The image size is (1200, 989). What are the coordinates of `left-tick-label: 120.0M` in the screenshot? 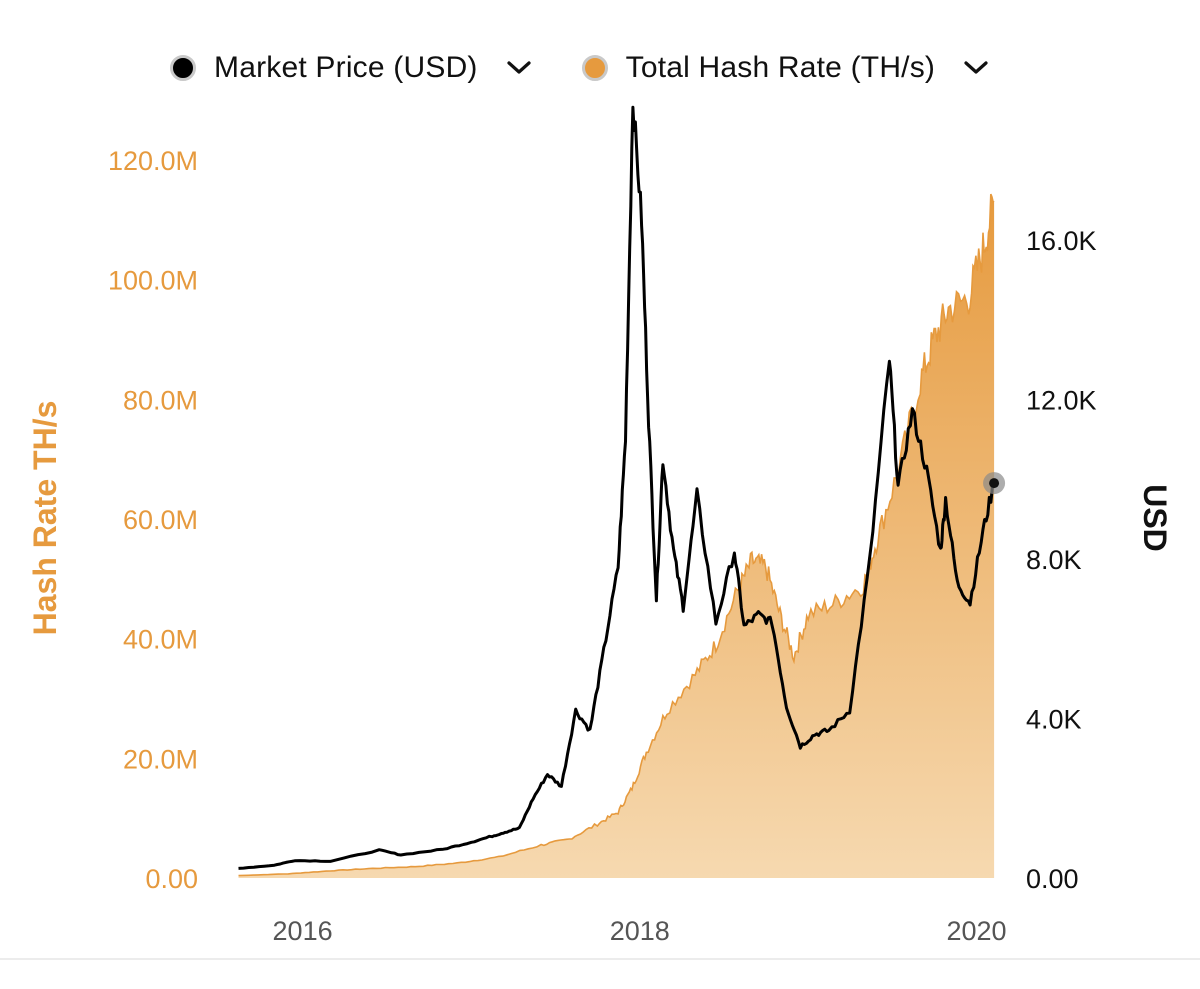 It's located at (153, 161).